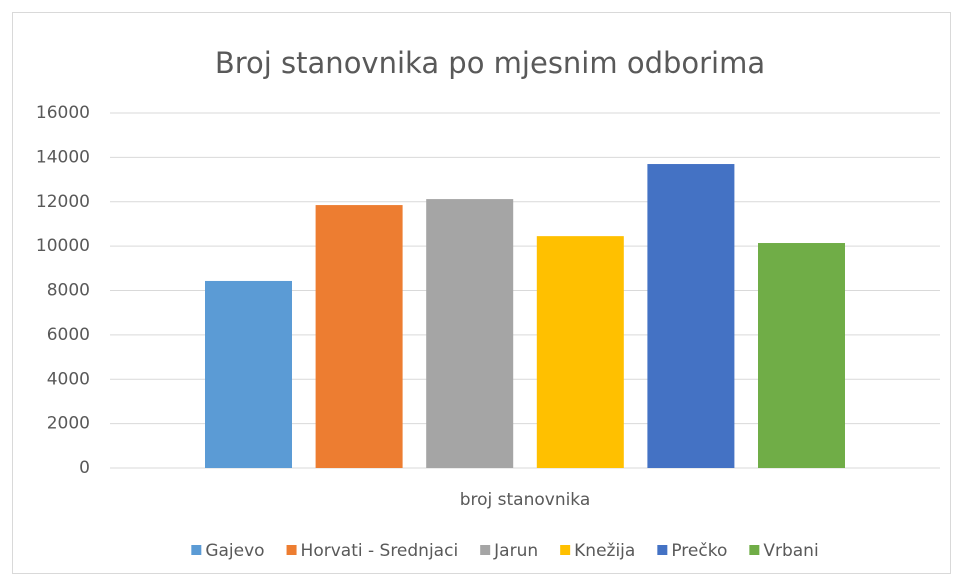 The width and height of the screenshot is (959, 584). I want to click on y-tick-label: 8000, so click(68, 291).